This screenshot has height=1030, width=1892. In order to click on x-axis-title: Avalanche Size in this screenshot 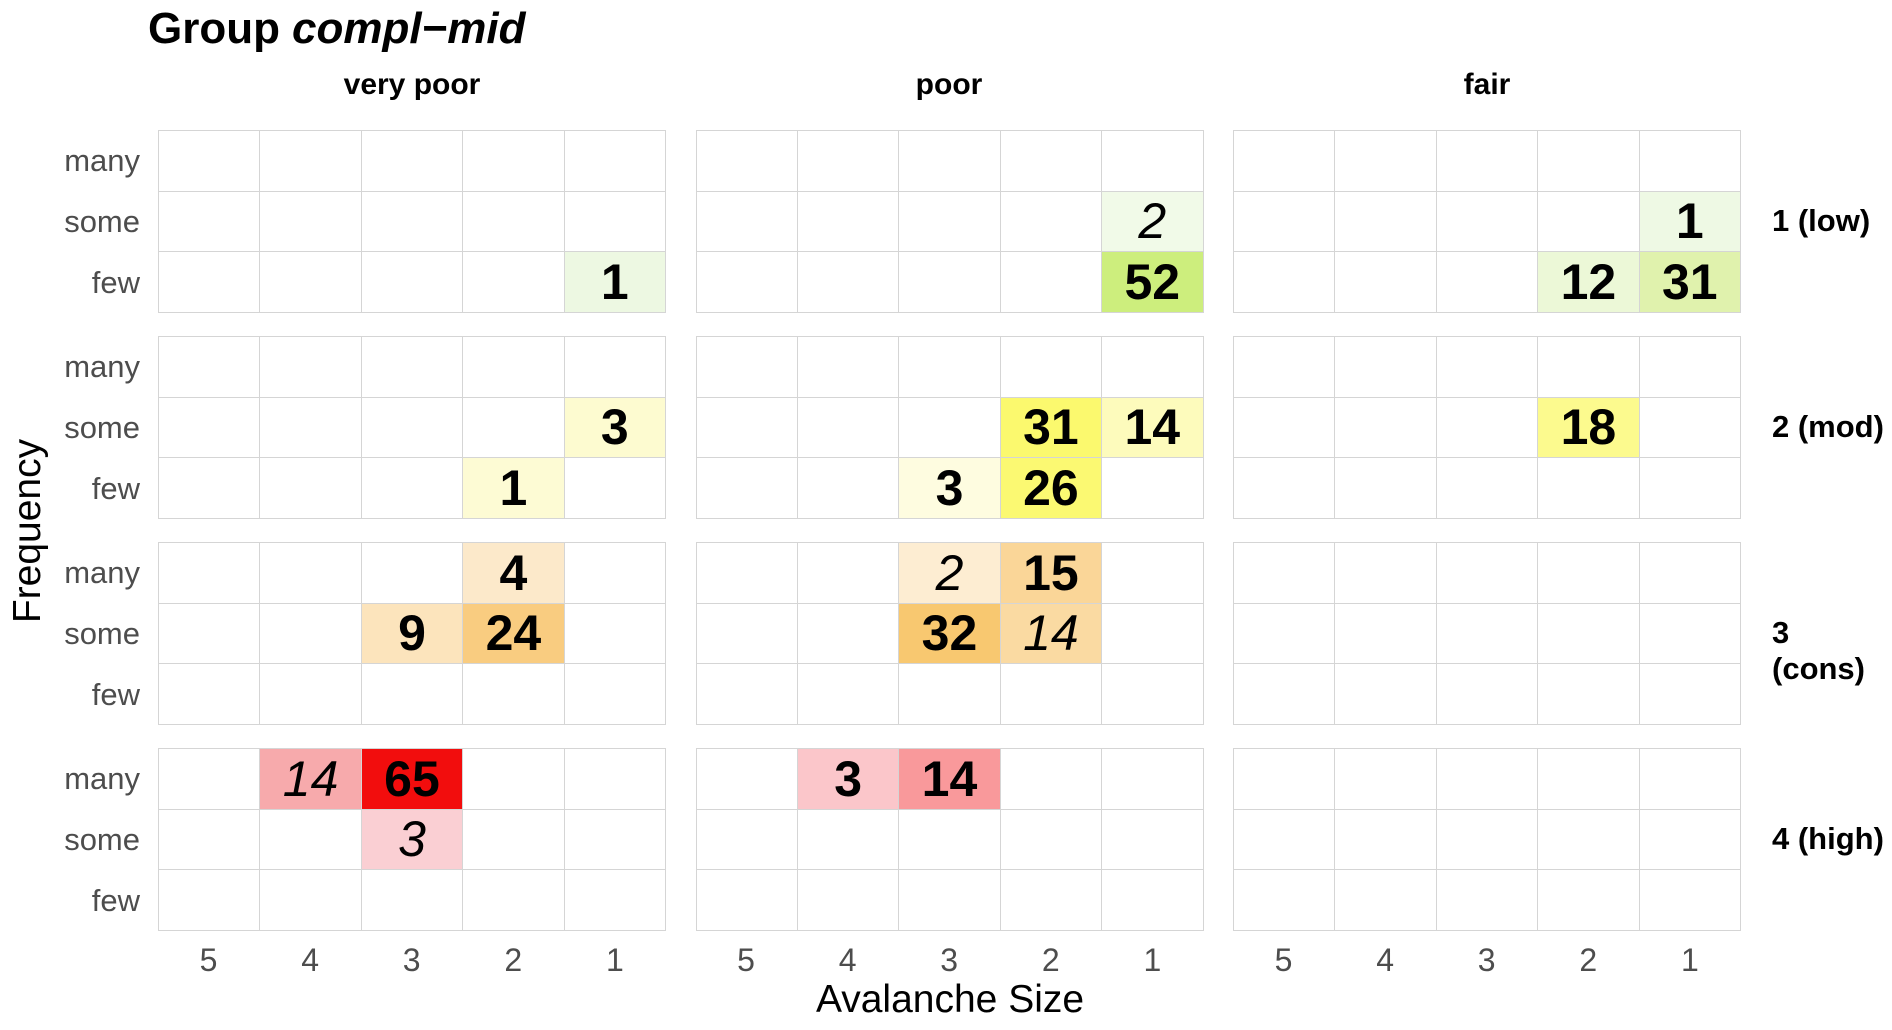, I will do `click(950, 999)`.